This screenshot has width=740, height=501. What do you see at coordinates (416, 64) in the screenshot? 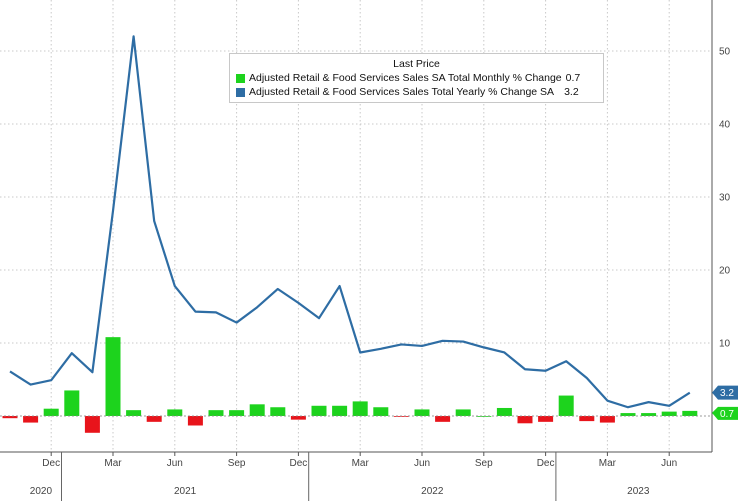
I see `legend-title: Last Price` at bounding box center [416, 64].